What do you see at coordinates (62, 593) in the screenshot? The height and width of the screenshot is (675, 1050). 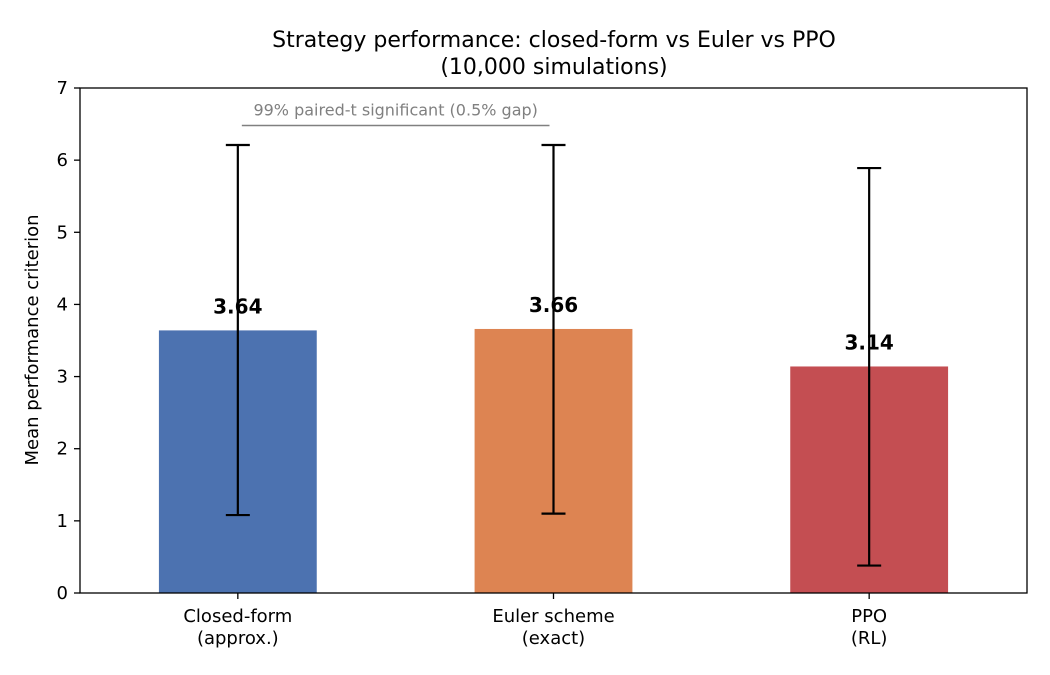 I see `y-tick-label: 0` at bounding box center [62, 593].